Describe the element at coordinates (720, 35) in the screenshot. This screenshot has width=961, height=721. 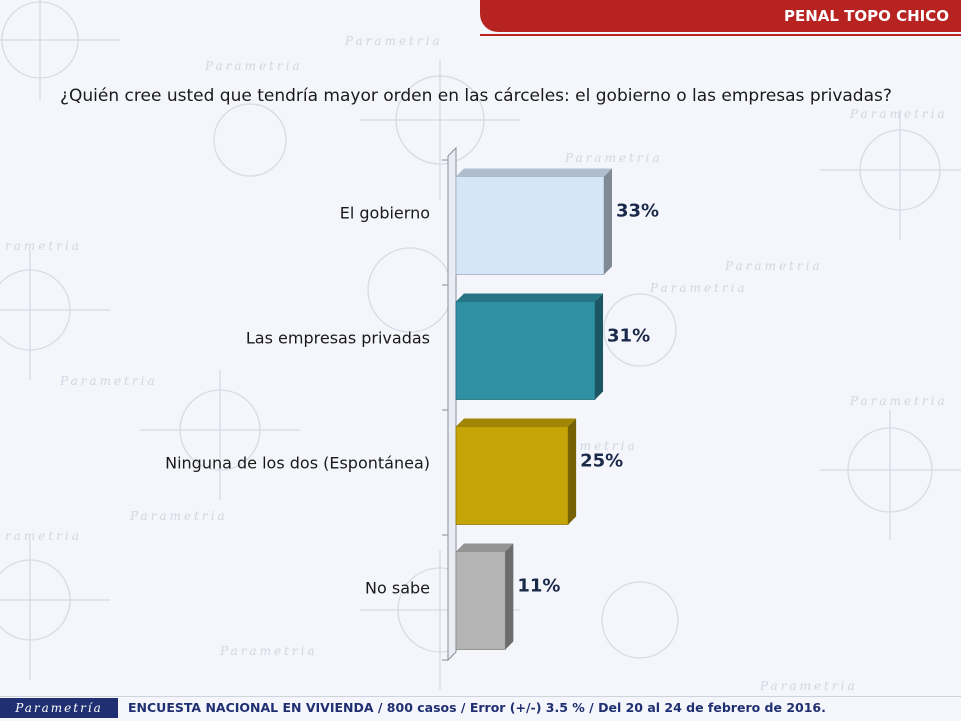
I see `header-rule` at that location.